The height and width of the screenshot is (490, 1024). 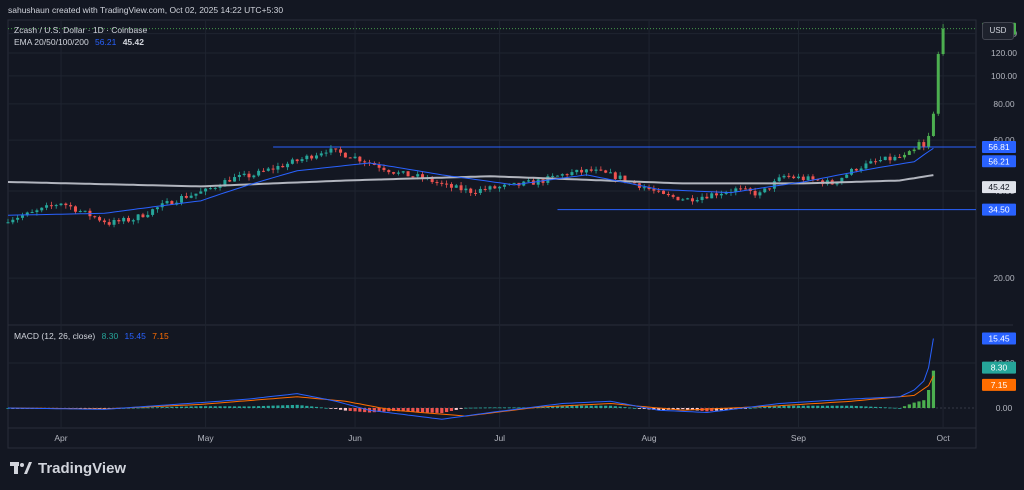 What do you see at coordinates (999, 209) in the screenshot?
I see `level-price-tag: 34.50` at bounding box center [999, 209].